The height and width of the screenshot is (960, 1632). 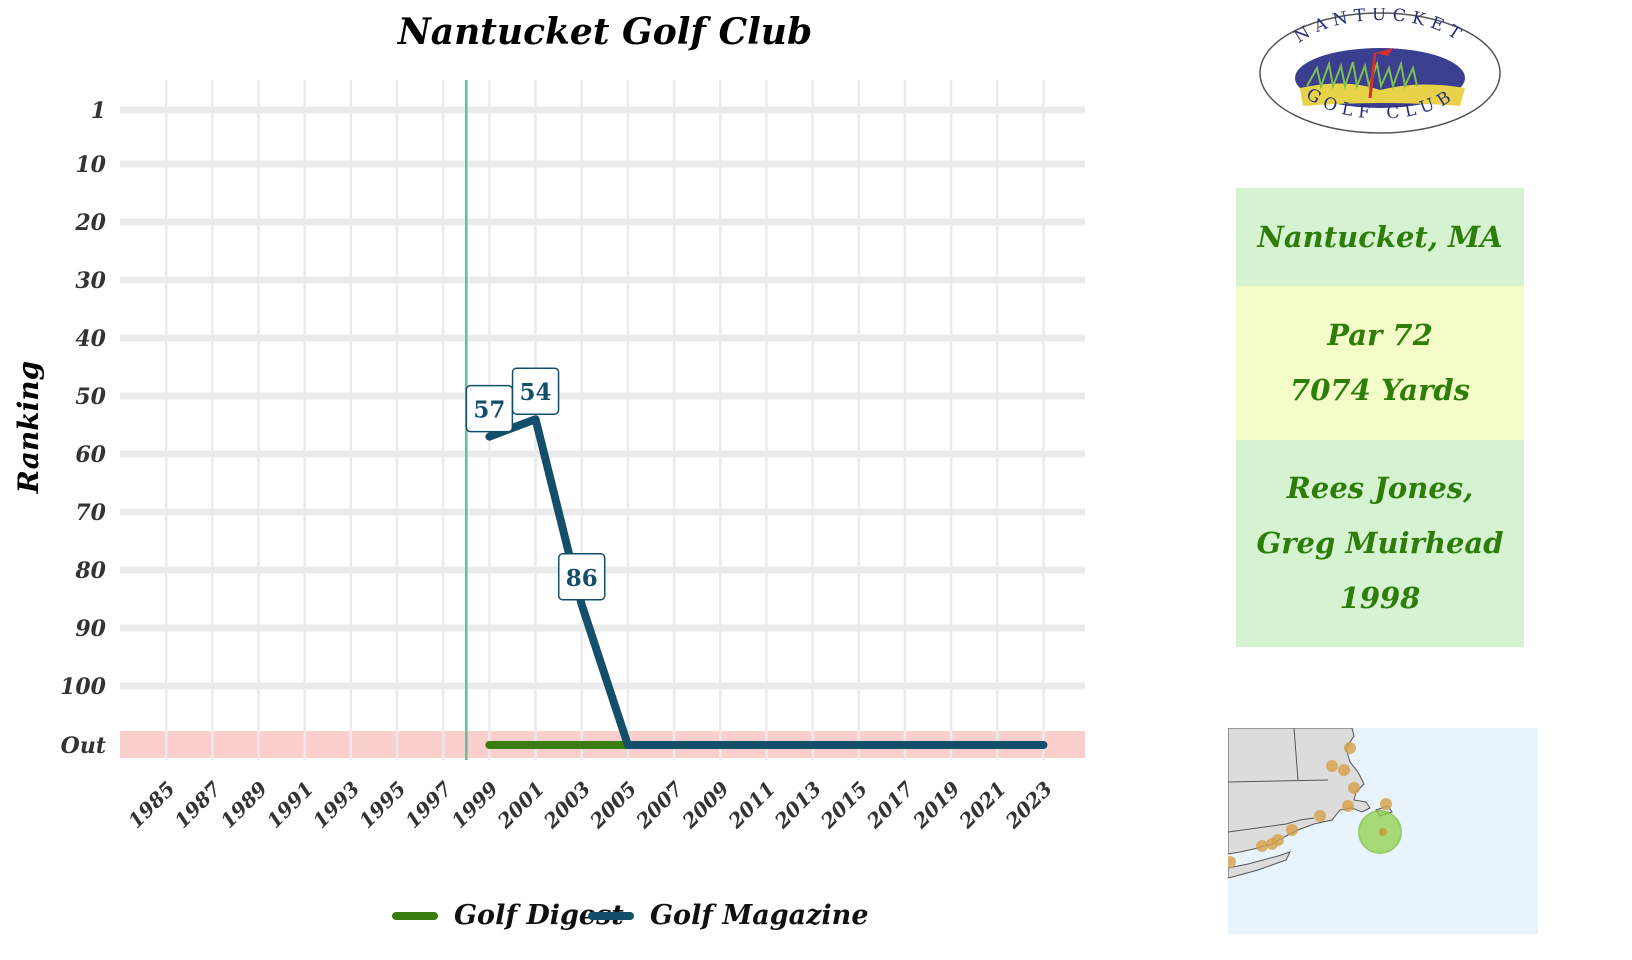 I want to click on x-tick-label: 2011, so click(x=751, y=805).